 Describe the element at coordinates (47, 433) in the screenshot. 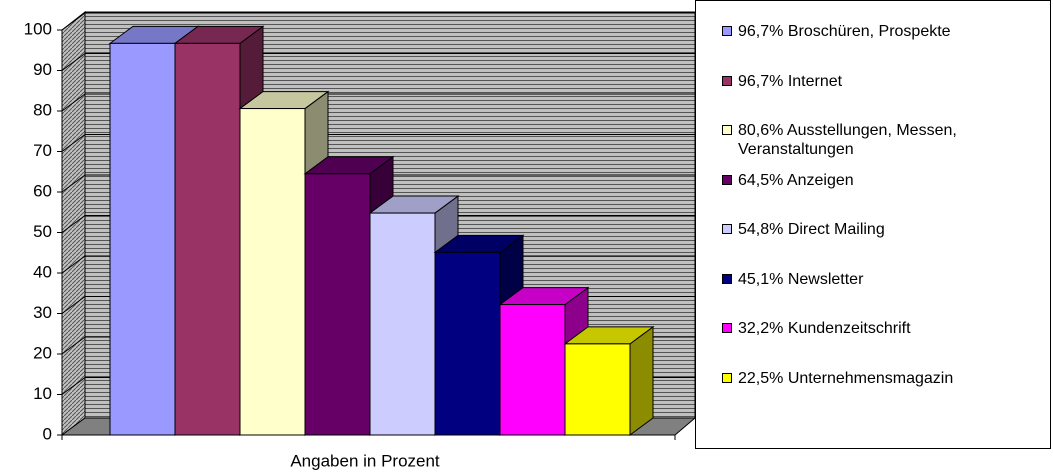

I see `y-tick-label: 0` at that location.